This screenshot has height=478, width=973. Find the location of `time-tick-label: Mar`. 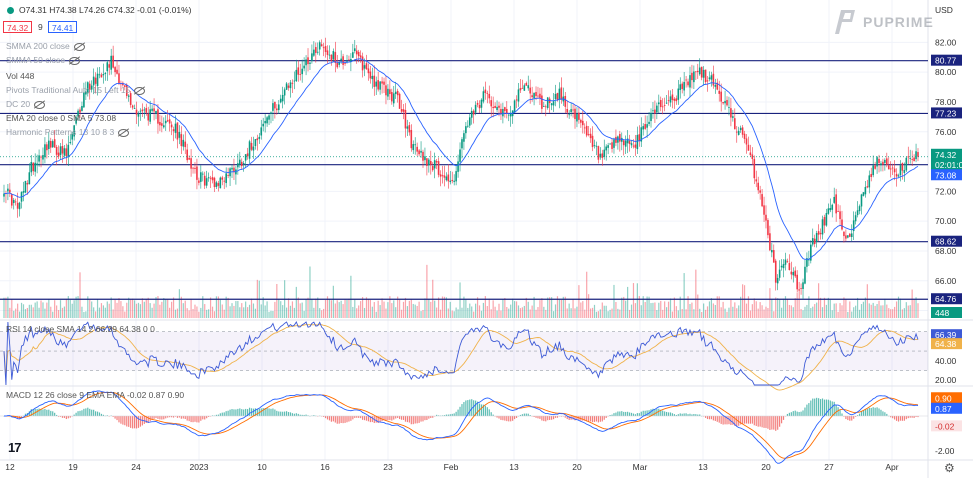

time-tick-label: Mar is located at coordinates (640, 467).